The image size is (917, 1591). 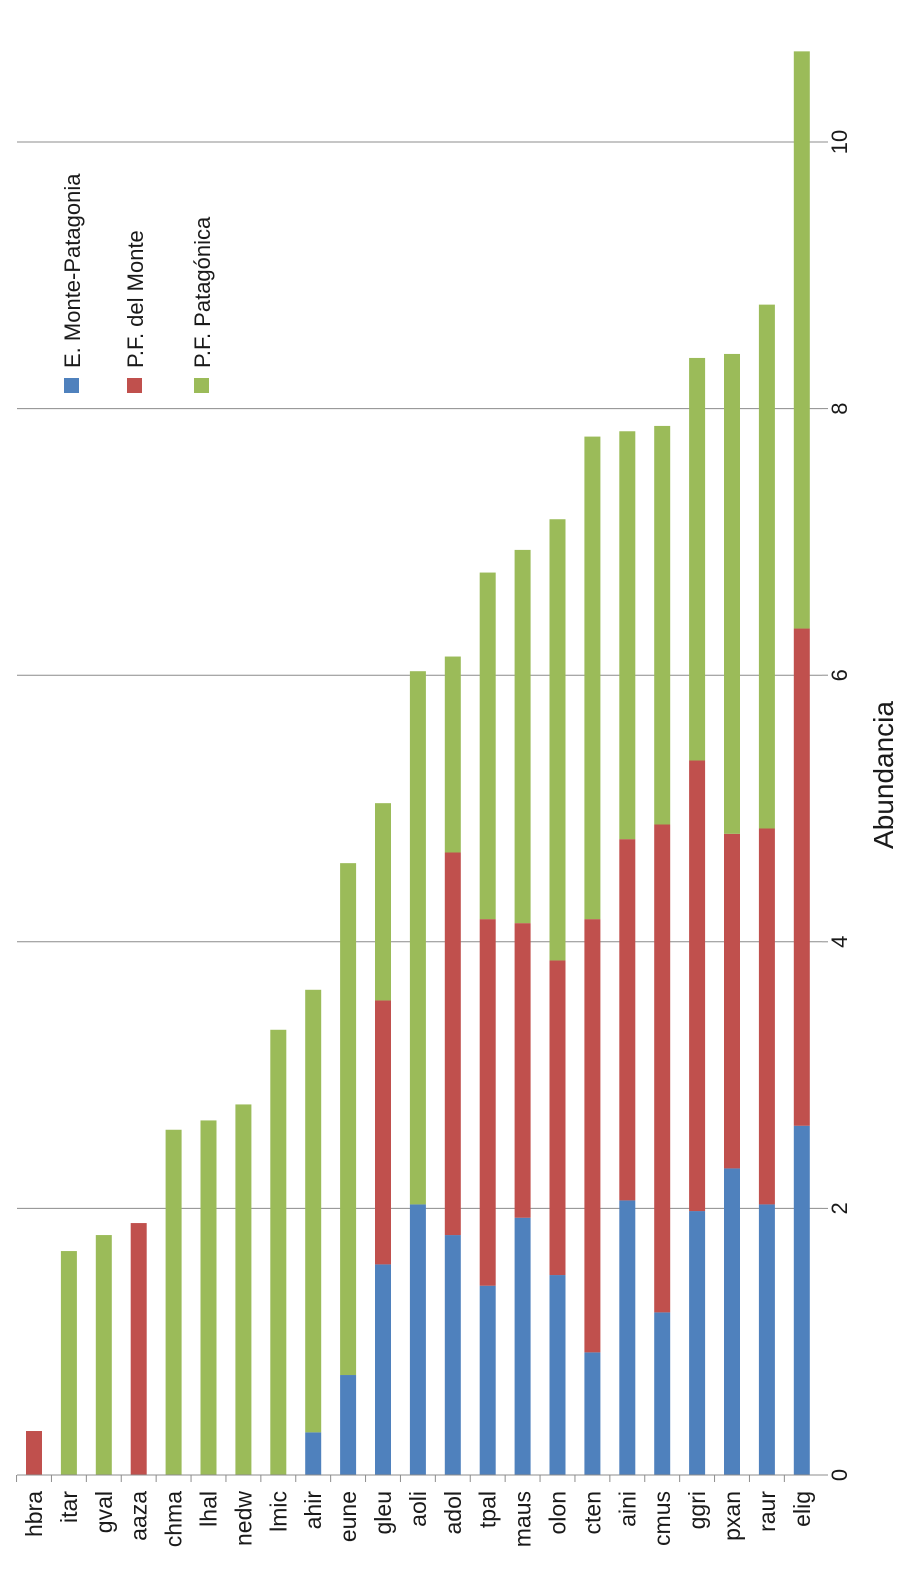 What do you see at coordinates (627, 1509) in the screenshot?
I see `category-label-aini: aini` at bounding box center [627, 1509].